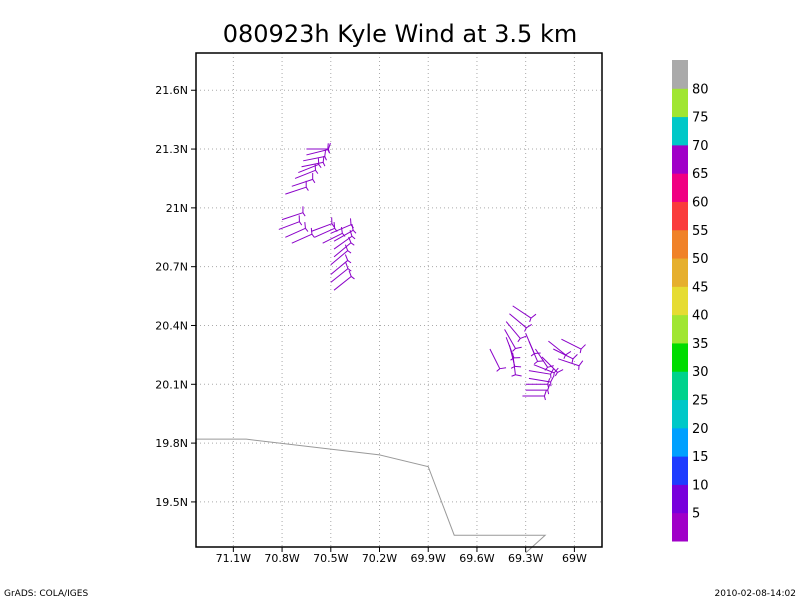  What do you see at coordinates (700, 457) in the screenshot?
I see `colorbar-label: 15` at bounding box center [700, 457].